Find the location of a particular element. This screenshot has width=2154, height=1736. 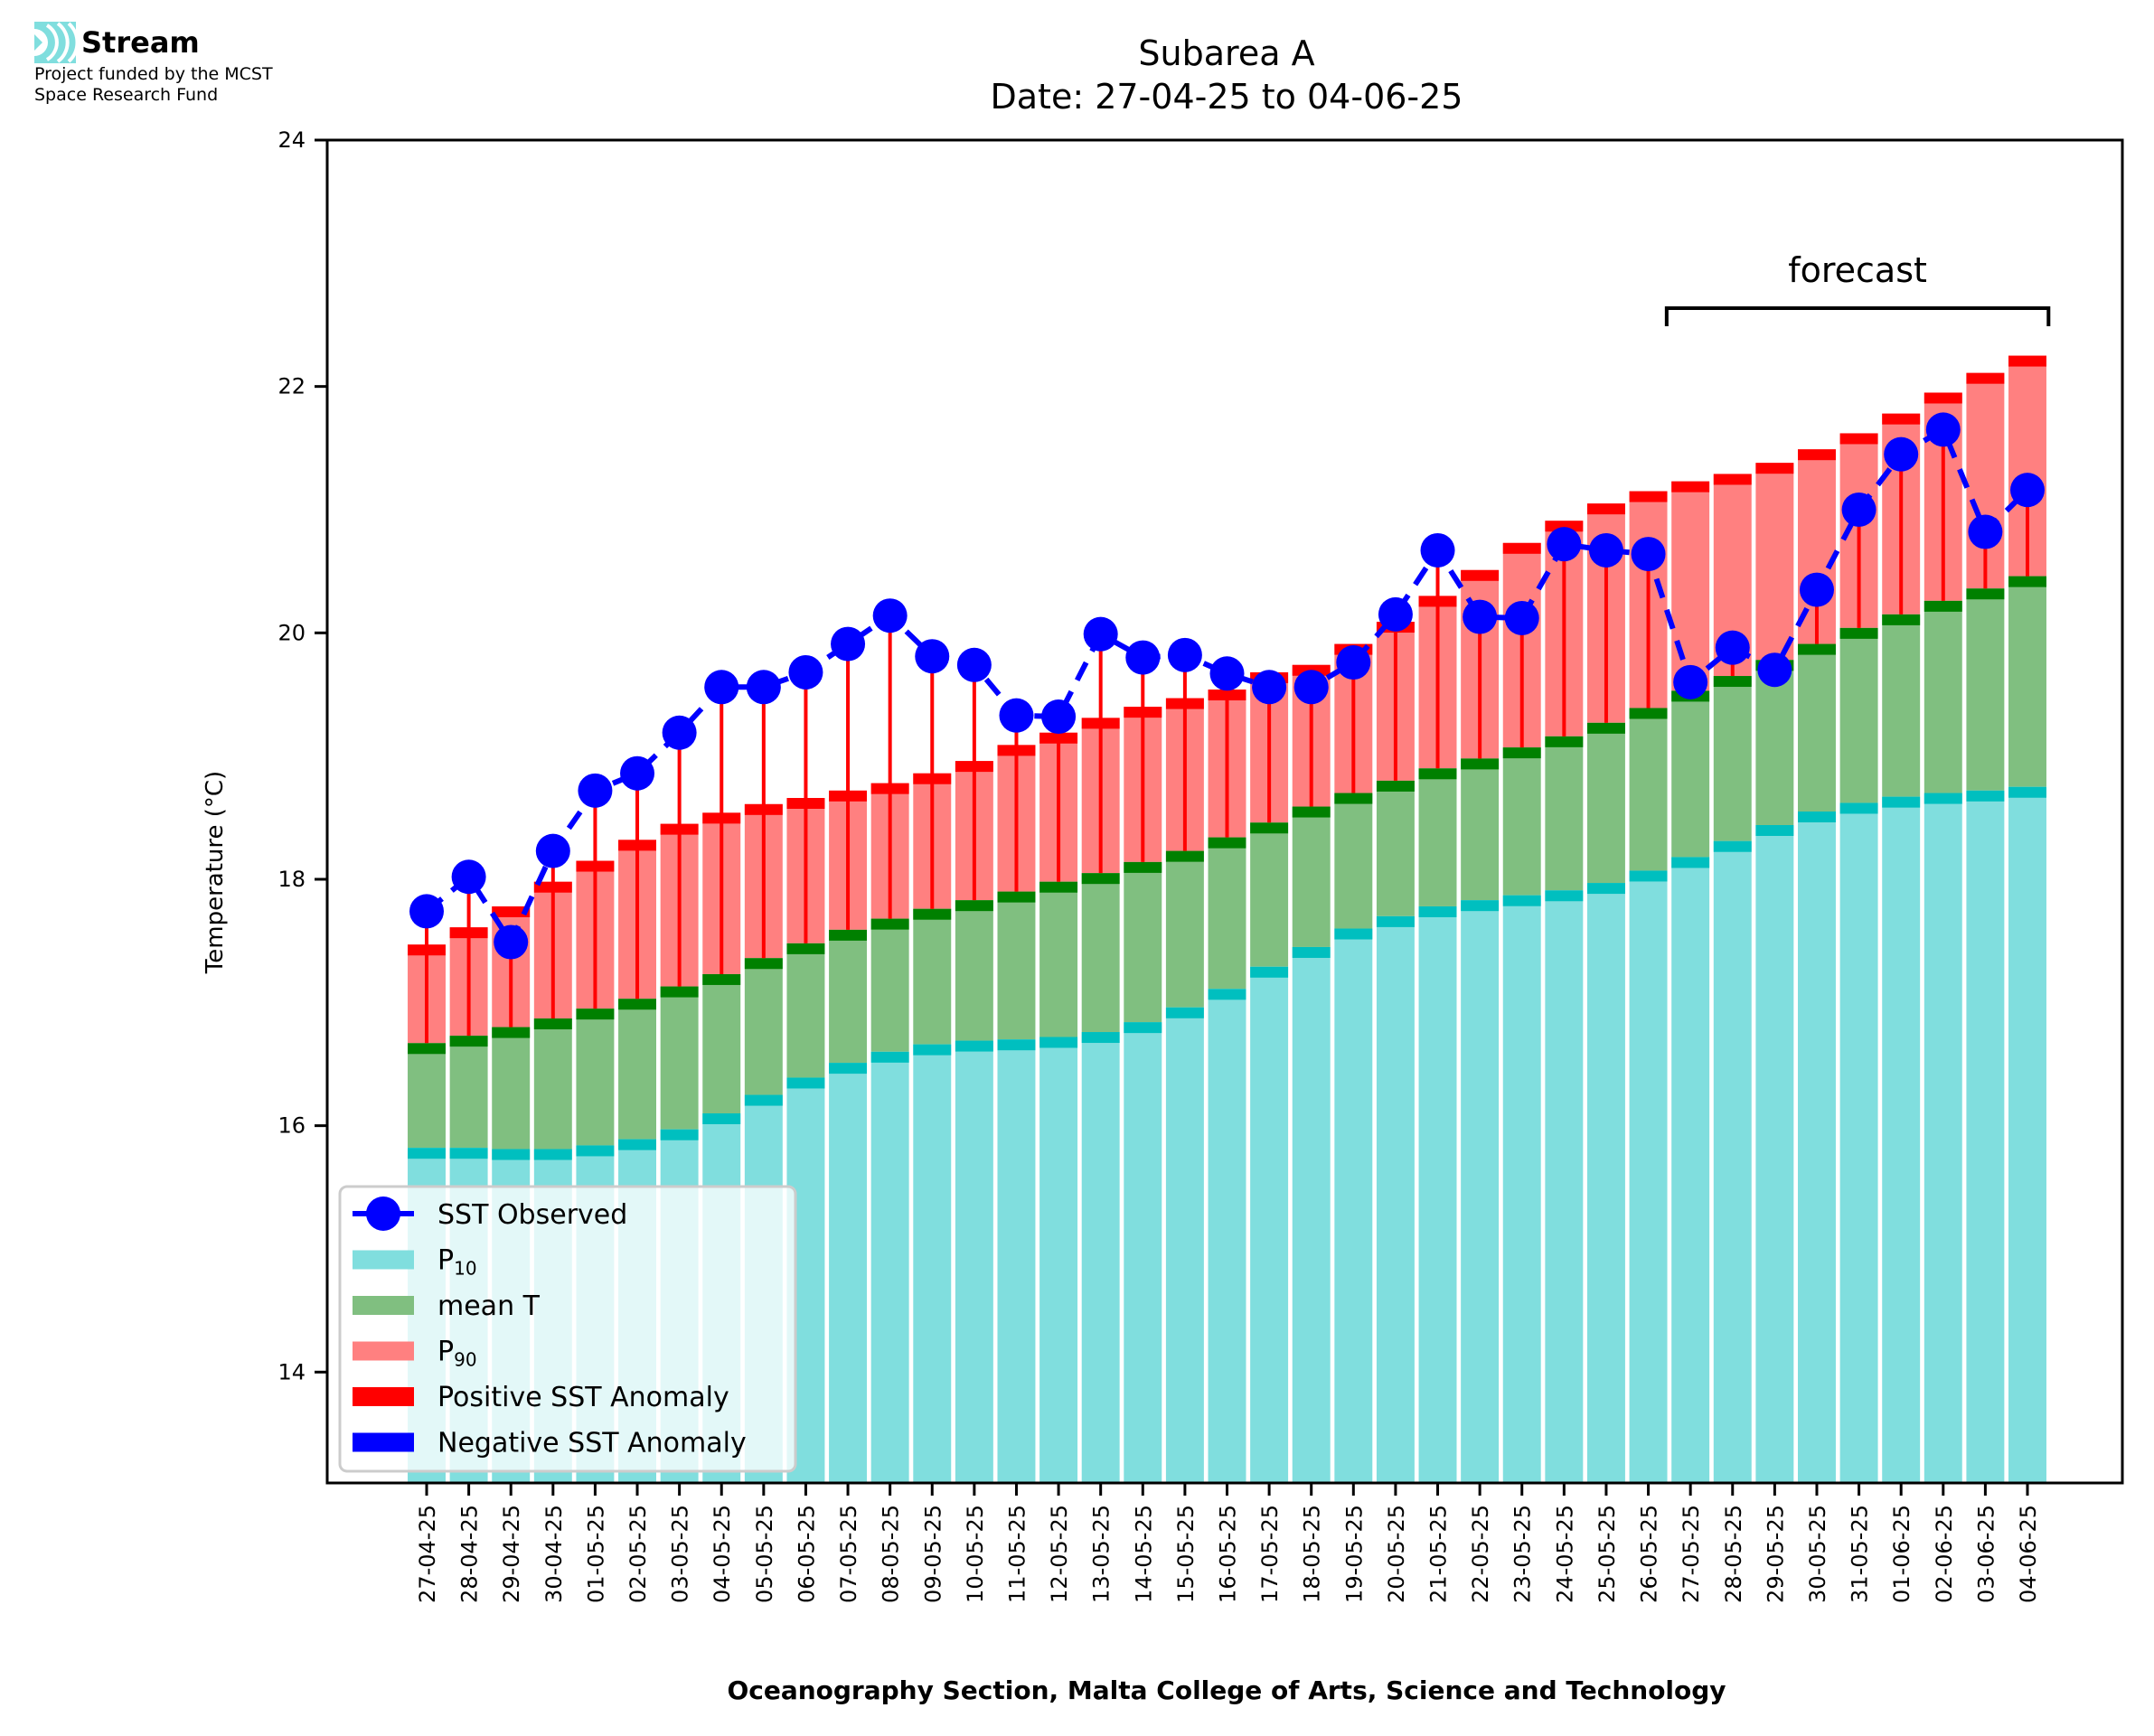

legend-box is located at coordinates (567, 1329).